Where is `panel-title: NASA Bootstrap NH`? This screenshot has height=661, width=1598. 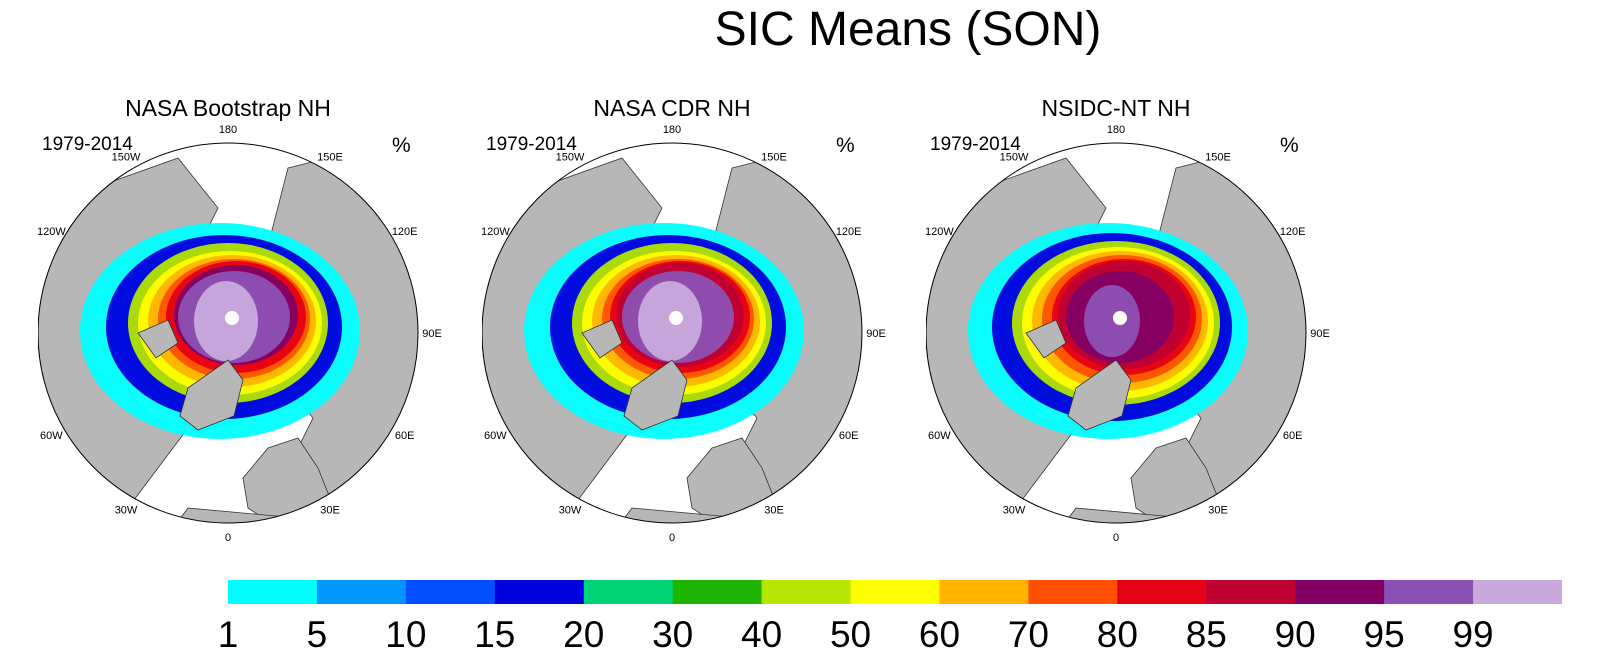
panel-title: NASA Bootstrap NH is located at coordinates (228, 108).